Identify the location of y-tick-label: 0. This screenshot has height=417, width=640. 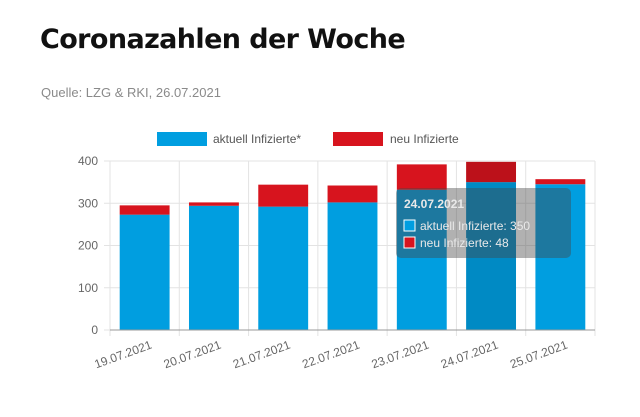
(94, 330).